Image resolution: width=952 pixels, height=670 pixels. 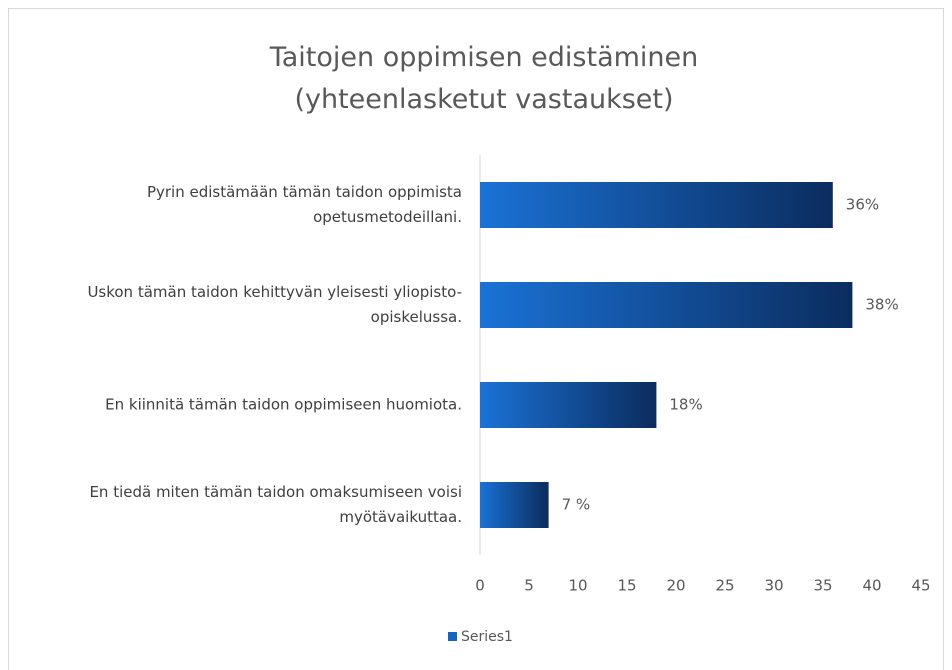 What do you see at coordinates (881, 305) in the screenshot?
I see `data-label: 38%` at bounding box center [881, 305].